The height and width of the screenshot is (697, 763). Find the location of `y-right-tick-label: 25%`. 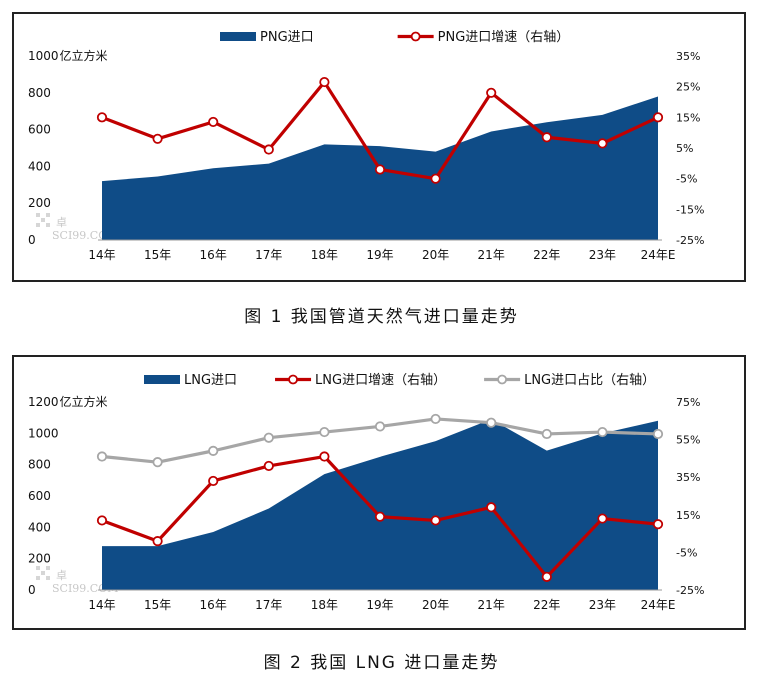

y-right-tick-label: 25% is located at coordinates (688, 87).